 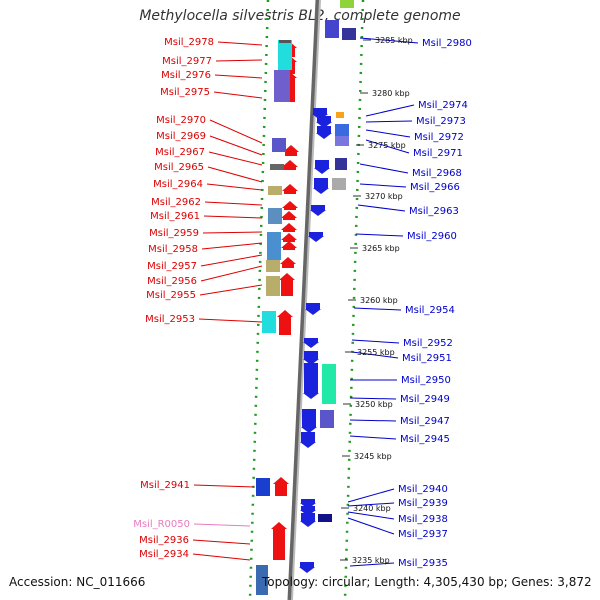 What do you see at coordinates (164, 554) in the screenshot?
I see `gene-label-msil-2934: Msil_2934` at bounding box center [164, 554].